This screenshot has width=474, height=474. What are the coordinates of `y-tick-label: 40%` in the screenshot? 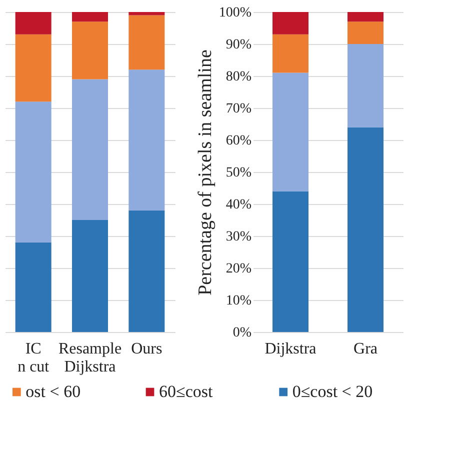 It's located at (239, 205).